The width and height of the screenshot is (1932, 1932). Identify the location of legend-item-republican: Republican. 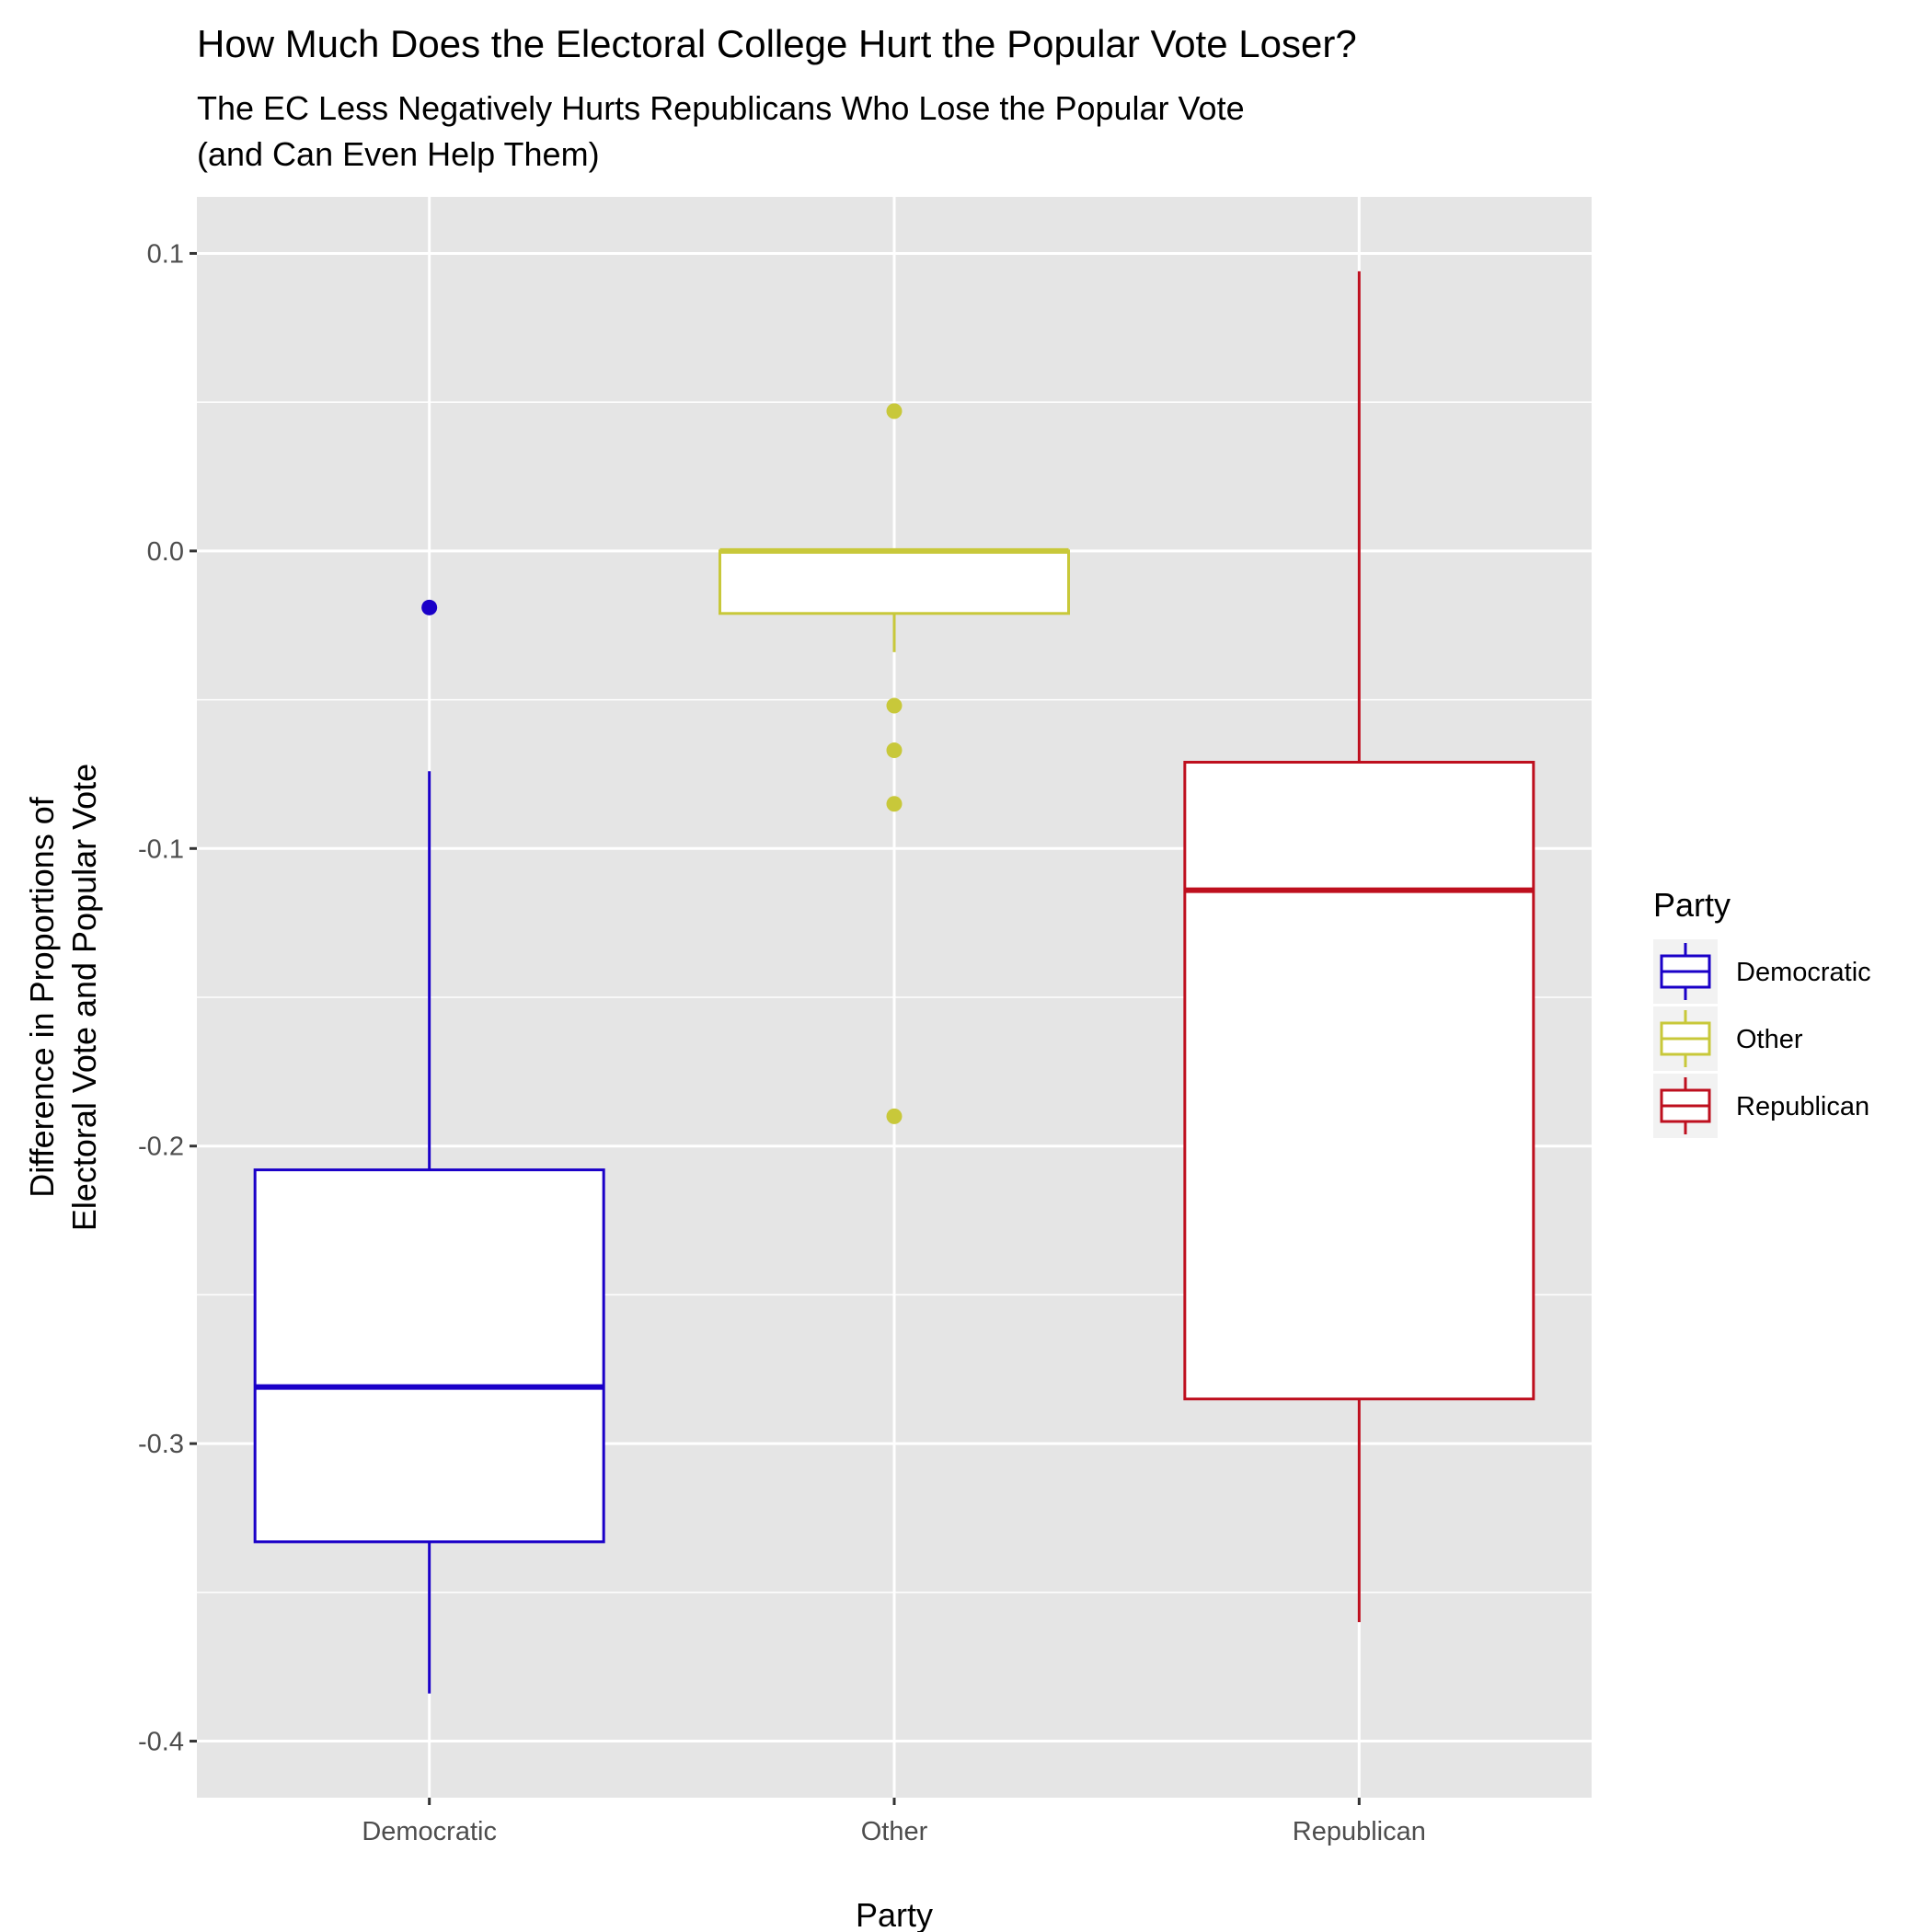
(1761, 1106).